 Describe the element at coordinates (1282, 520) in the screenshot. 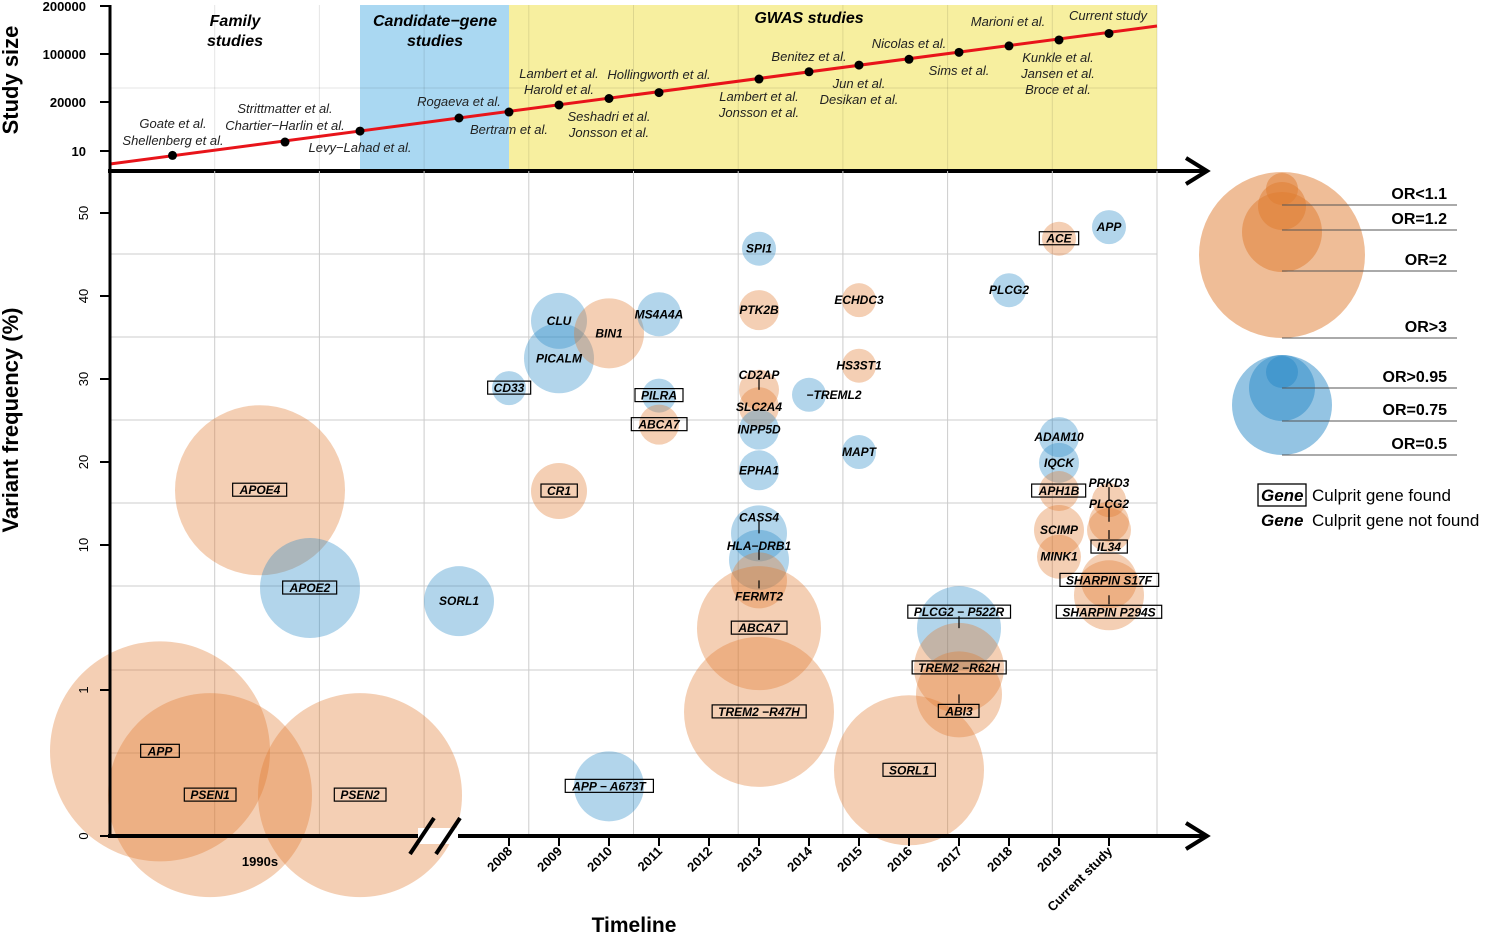

I see `legend-gene-word: Gene` at that location.